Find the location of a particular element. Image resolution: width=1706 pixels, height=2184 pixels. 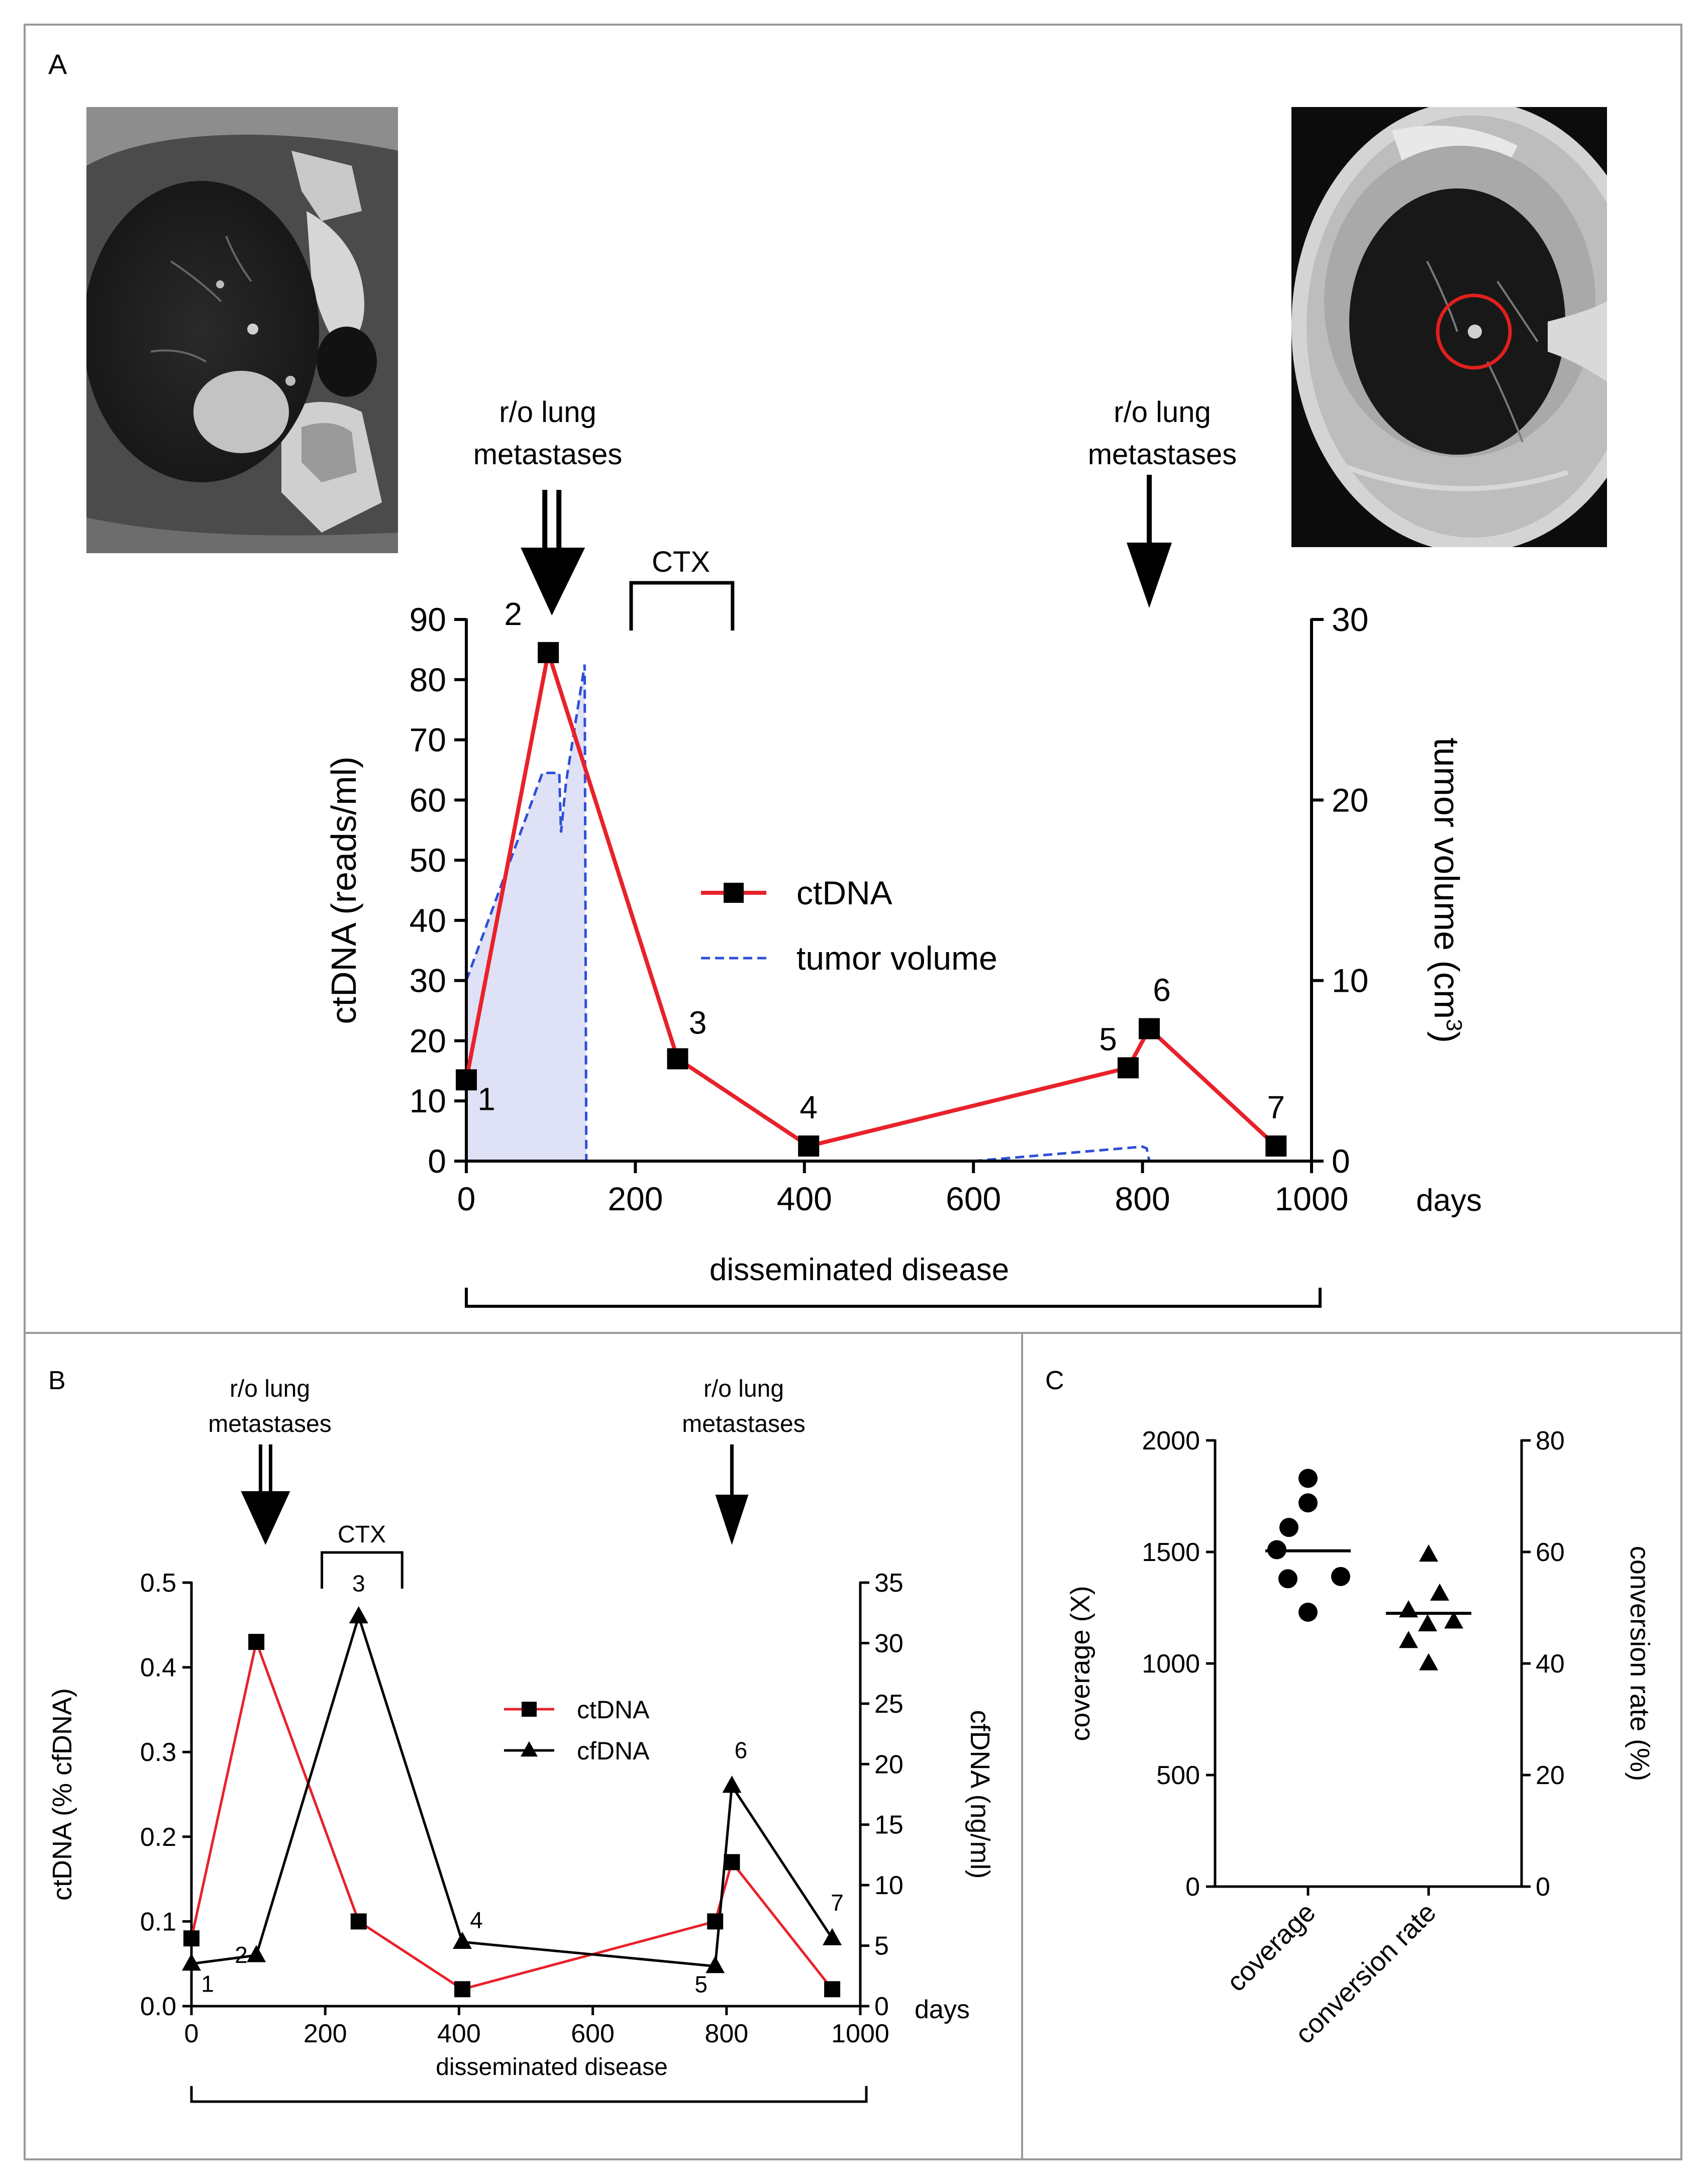

b-y2-tick-label: 15 is located at coordinates (889, 1825).